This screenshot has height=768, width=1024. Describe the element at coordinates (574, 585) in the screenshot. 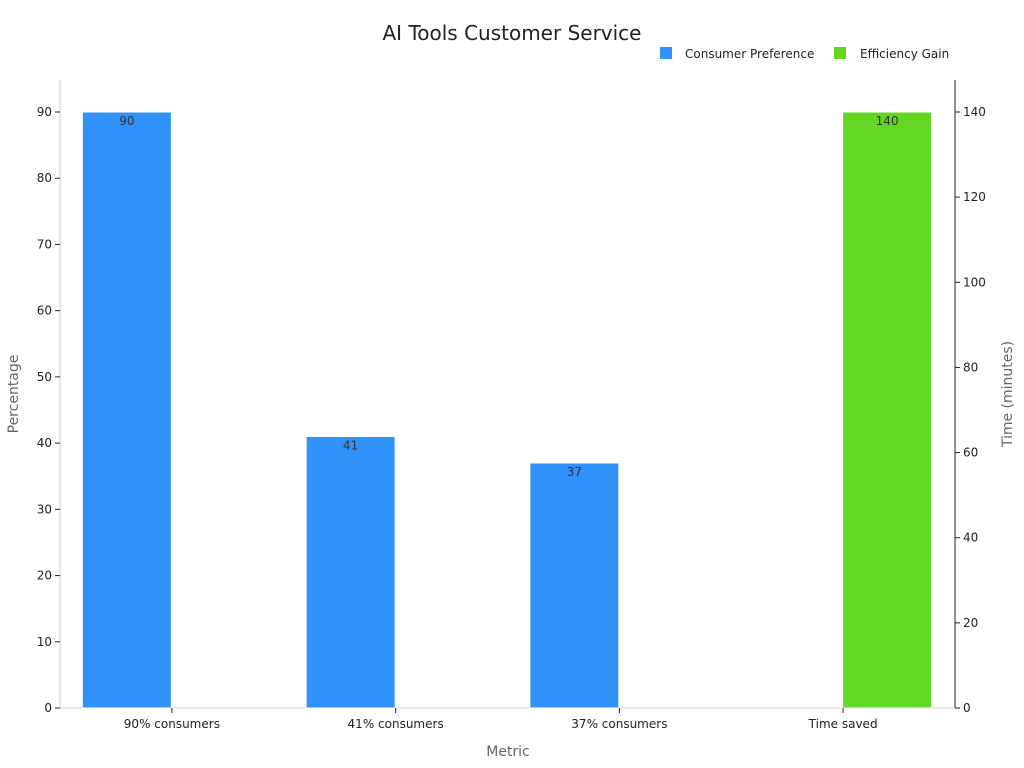

I see `bar-consumer-preference-37-consumers` at that location.